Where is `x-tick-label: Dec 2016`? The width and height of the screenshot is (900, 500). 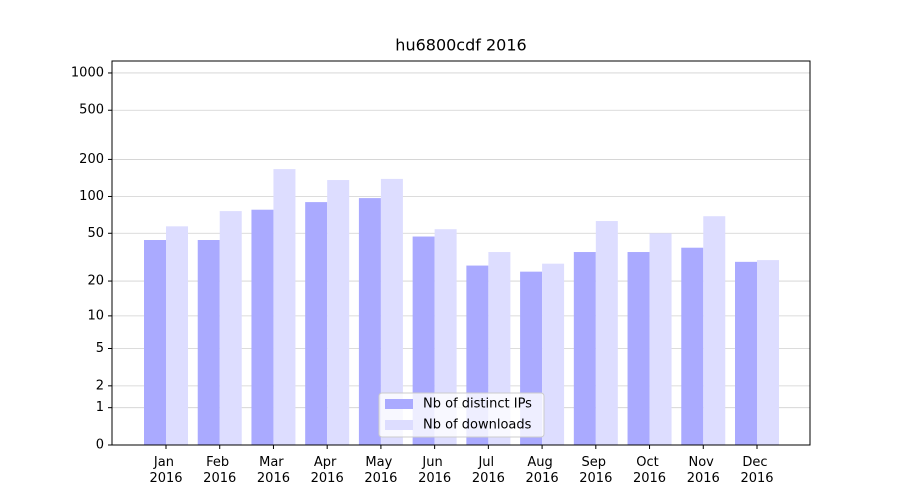 x-tick-label: Dec 2016 is located at coordinates (756, 470).